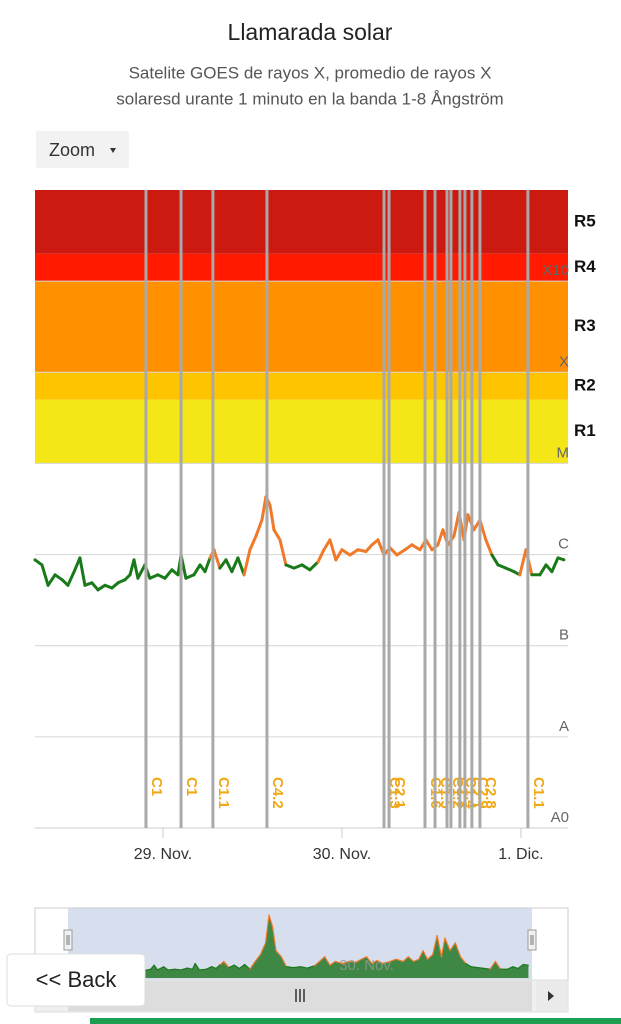 The width and height of the screenshot is (621, 1024). Describe the element at coordinates (277, 793) in the screenshot. I see `event-label: C4.2` at that location.